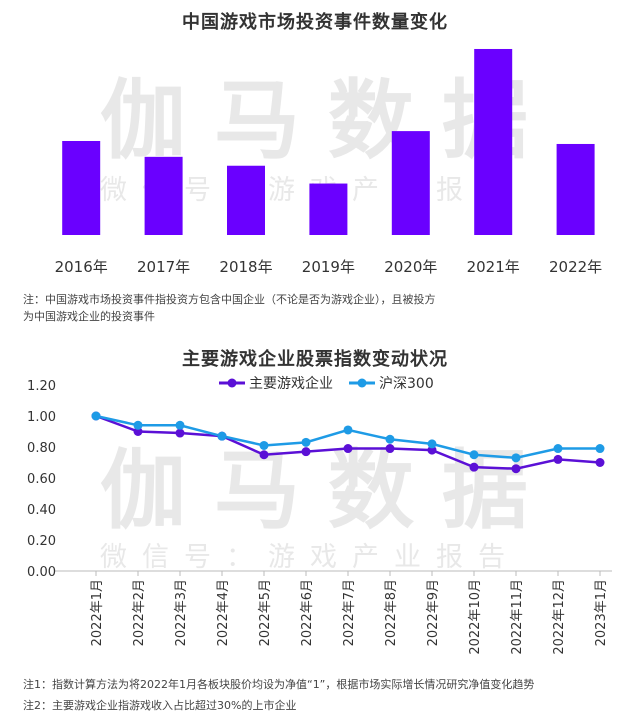 This screenshot has height=723, width=630. Describe the element at coordinates (349, 612) in the screenshot. I see `x-tick-label-7: 2022年7月` at that location.